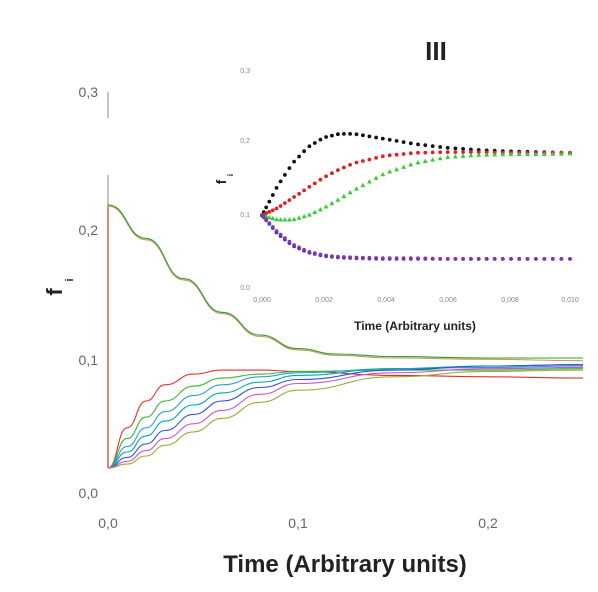 Image resolution: width=598 pixels, height=592 pixels. Describe the element at coordinates (89, 292) in the screenshot. I see `main-y-tick-labels: 0,3 0,2 0,1 0,0` at that location.